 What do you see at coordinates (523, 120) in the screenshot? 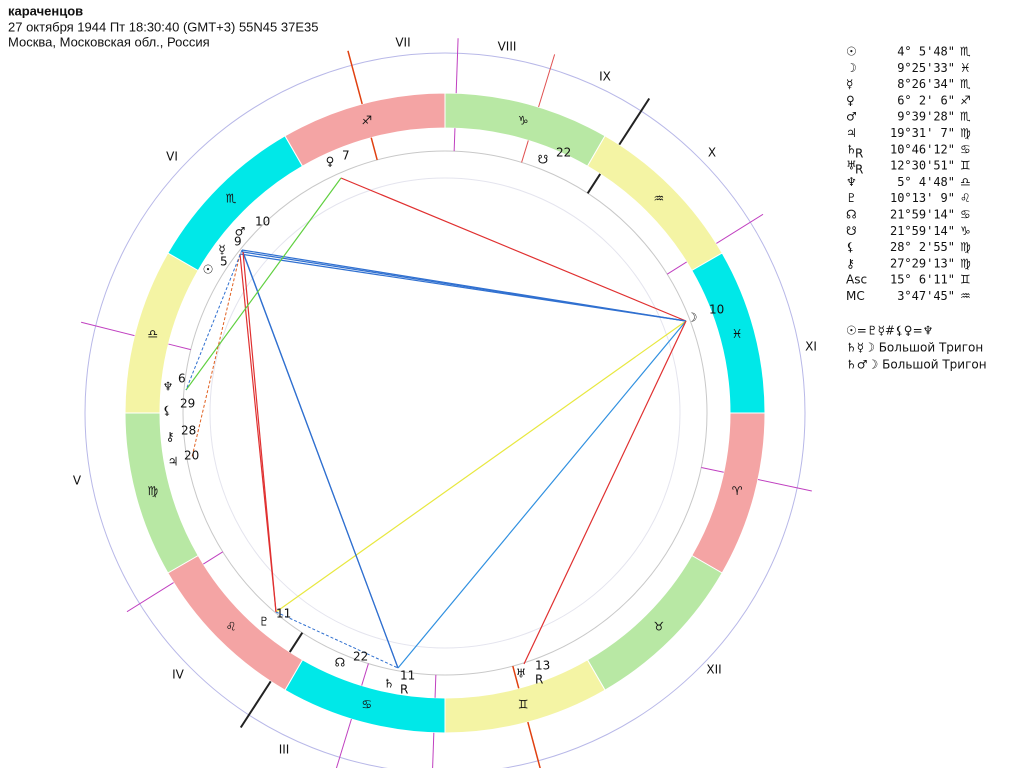
I see `zodiac-glyph: ♑` at bounding box center [523, 120].